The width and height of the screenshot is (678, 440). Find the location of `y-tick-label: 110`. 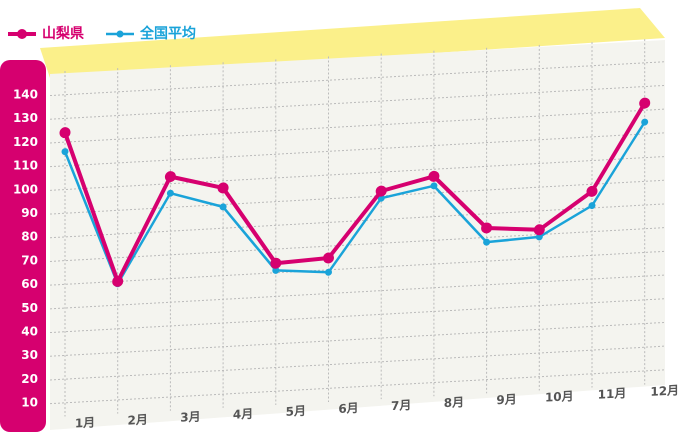

y-tick-label: 110 is located at coordinates (25, 166).